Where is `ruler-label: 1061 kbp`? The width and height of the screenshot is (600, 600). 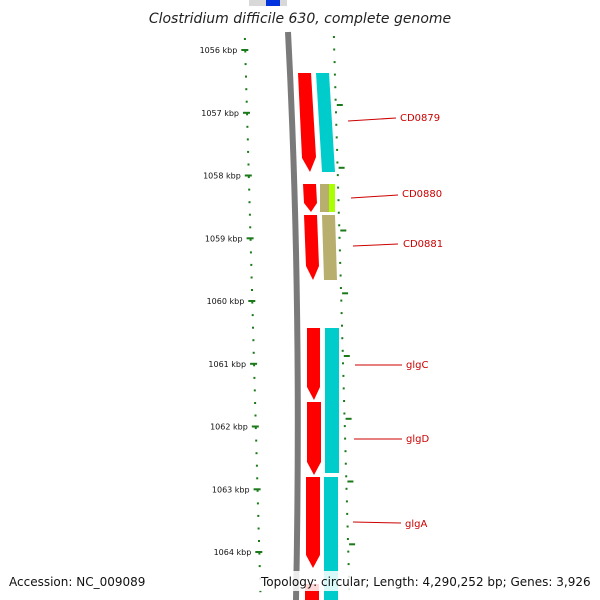 ruler-label: 1061 kbp is located at coordinates (227, 364).